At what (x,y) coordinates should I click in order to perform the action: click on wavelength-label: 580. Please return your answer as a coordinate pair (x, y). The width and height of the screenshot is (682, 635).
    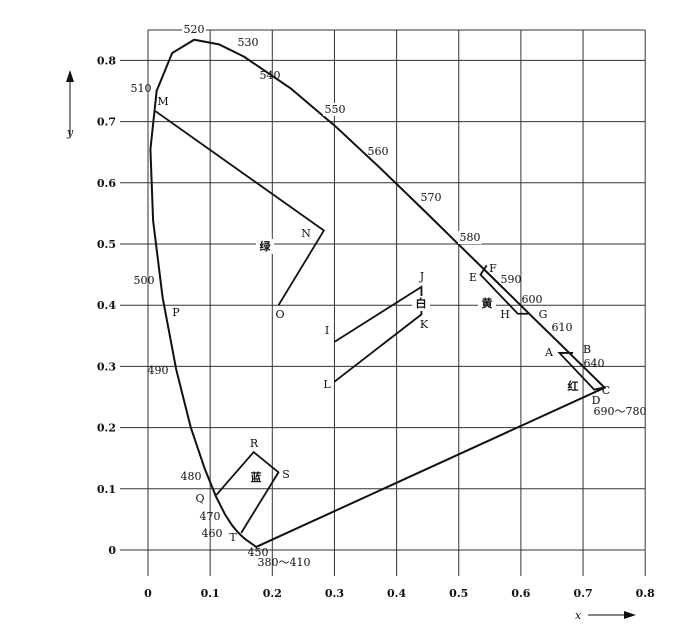
    Looking at the image, I should click on (470, 237).